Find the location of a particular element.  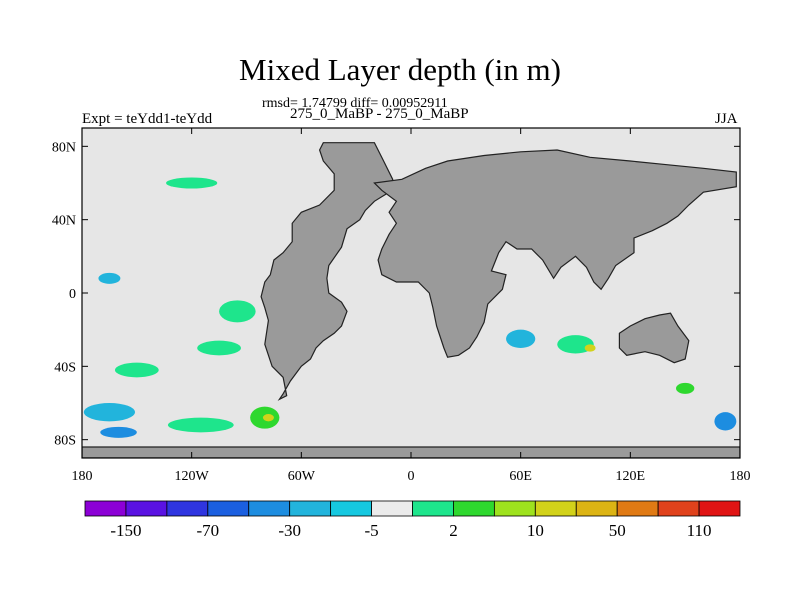

patch-indian-ocean-core is located at coordinates (590, 348).